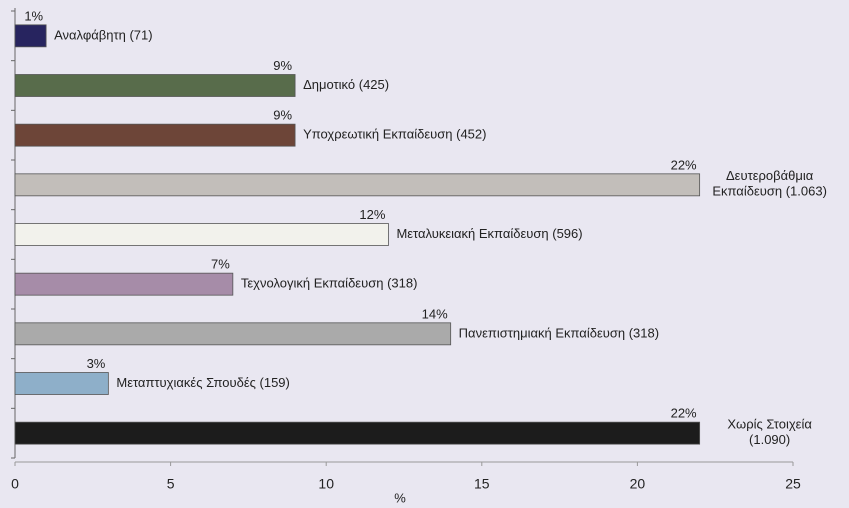  Describe the element at coordinates (203, 382) in the screenshot. I see `category-label: Μεταπτυχιακές Σπουδές (159)` at that location.